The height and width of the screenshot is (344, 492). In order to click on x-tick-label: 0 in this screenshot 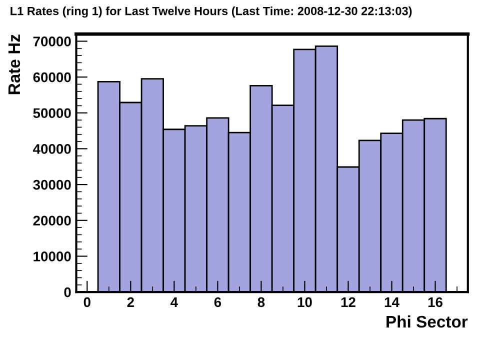, I will do `click(87, 302)`.